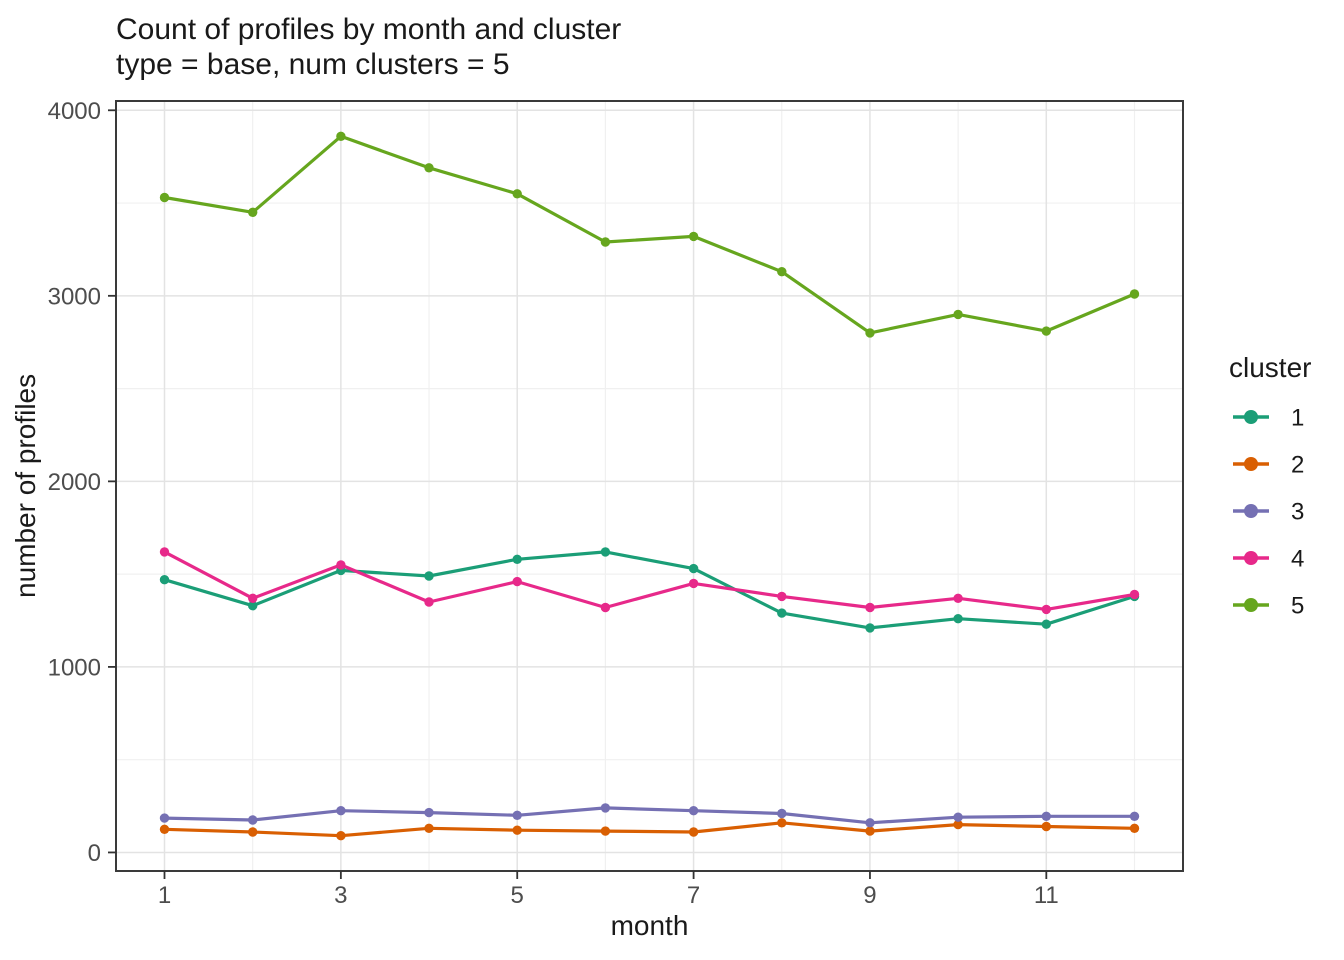 The height and width of the screenshot is (960, 1344). Describe the element at coordinates (605, 242) in the screenshot. I see `data-point-cluster5-month6` at that location.